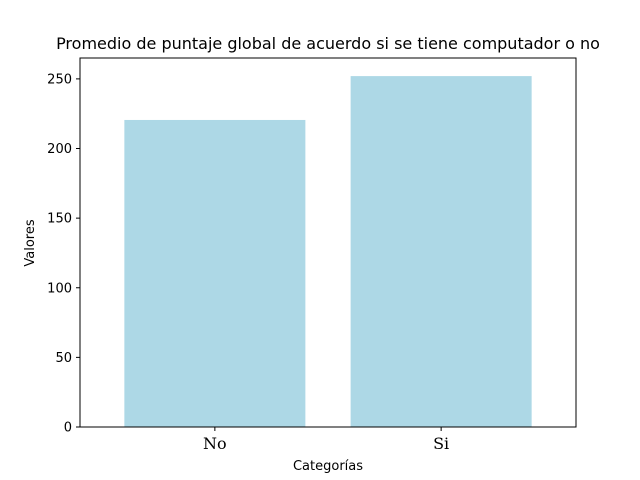 Image resolution: width=640 pixels, height=480 pixels. What do you see at coordinates (68, 428) in the screenshot?
I see `y-tick-label: 0` at bounding box center [68, 428].